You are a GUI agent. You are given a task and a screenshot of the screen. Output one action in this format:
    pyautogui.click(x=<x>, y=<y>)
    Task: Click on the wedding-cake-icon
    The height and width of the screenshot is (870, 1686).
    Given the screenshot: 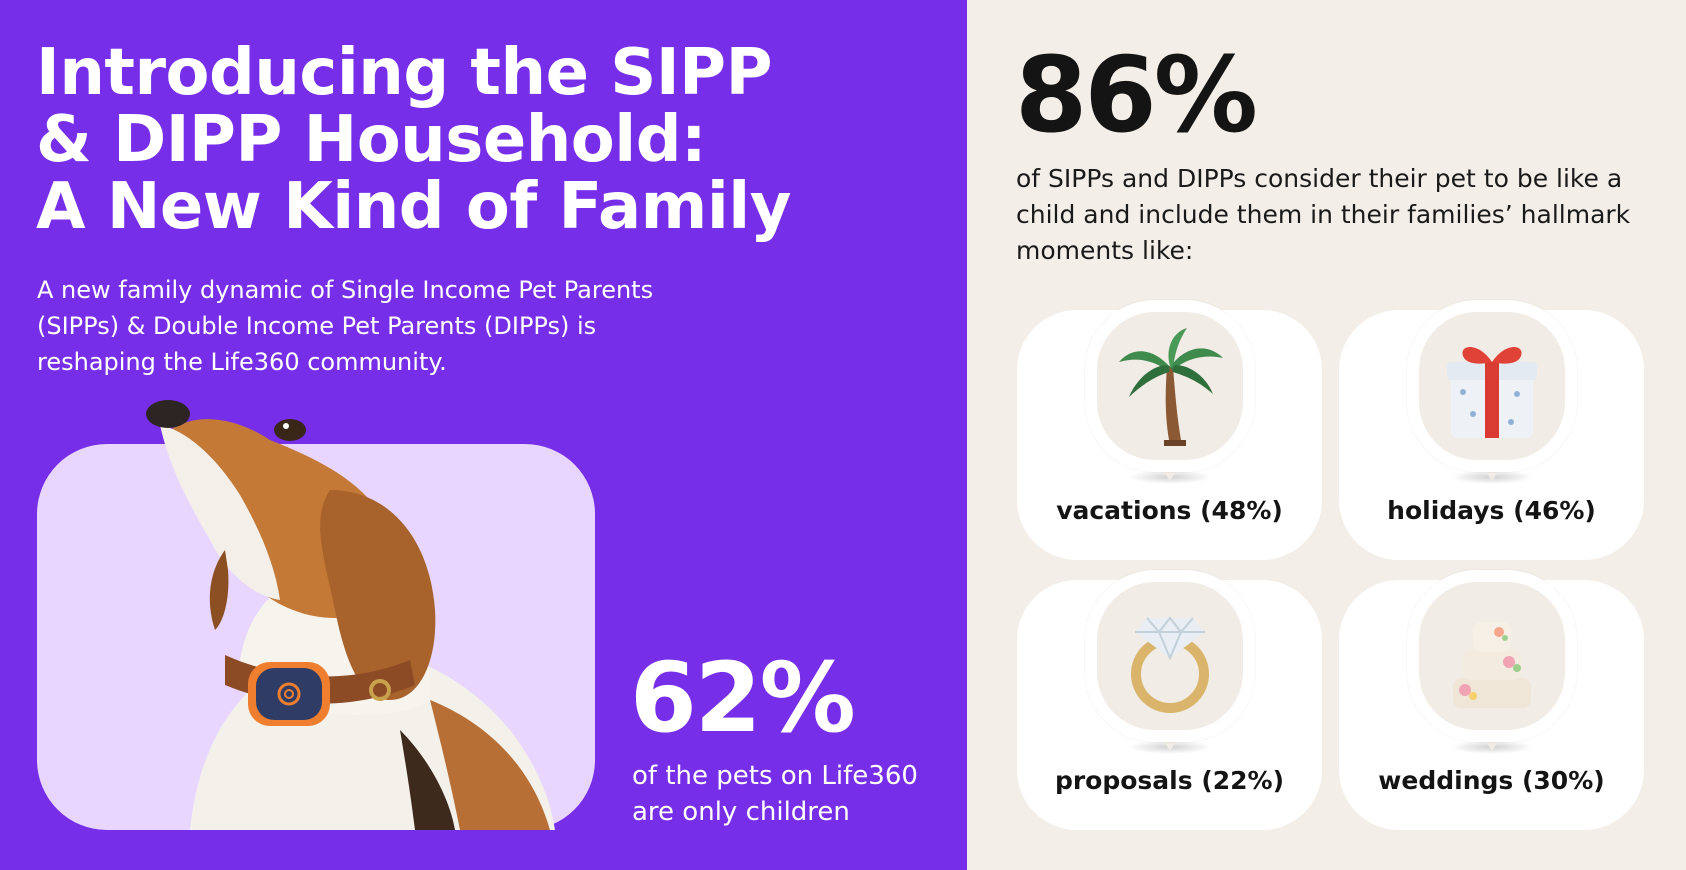 What is the action you would take?
    pyautogui.click(x=1492, y=665)
    